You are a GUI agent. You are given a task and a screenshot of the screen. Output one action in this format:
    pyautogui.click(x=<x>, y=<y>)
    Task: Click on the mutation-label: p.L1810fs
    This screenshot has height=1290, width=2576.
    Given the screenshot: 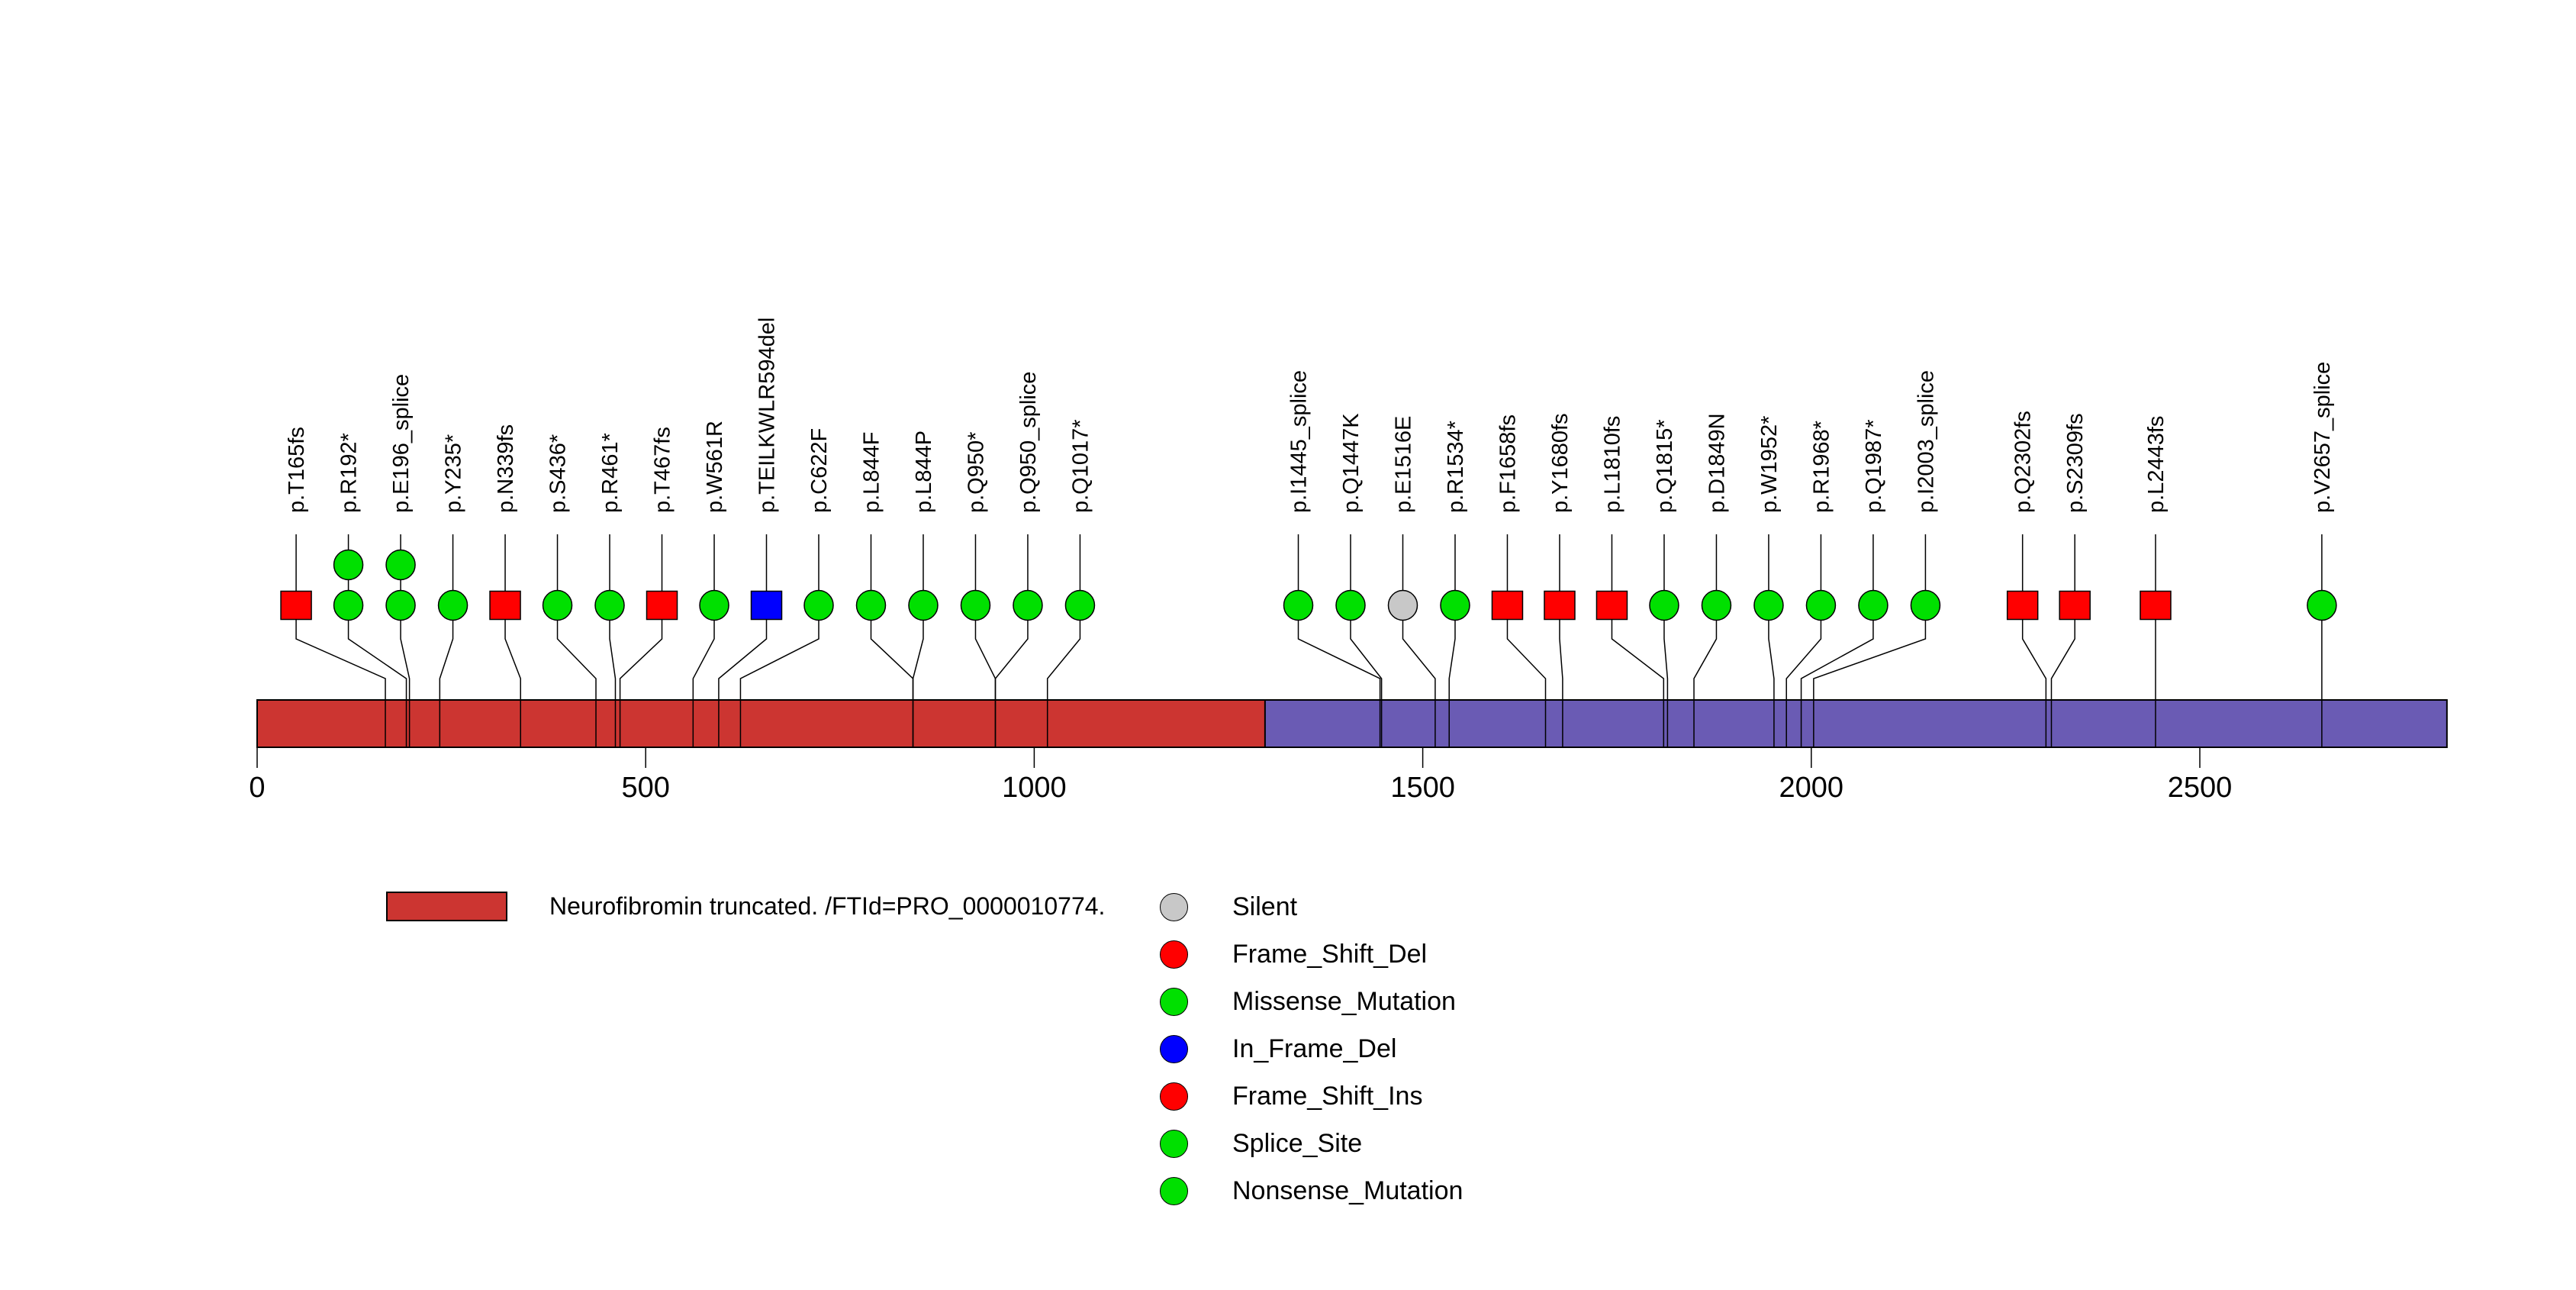 What is the action you would take?
    pyautogui.click(x=1612, y=464)
    